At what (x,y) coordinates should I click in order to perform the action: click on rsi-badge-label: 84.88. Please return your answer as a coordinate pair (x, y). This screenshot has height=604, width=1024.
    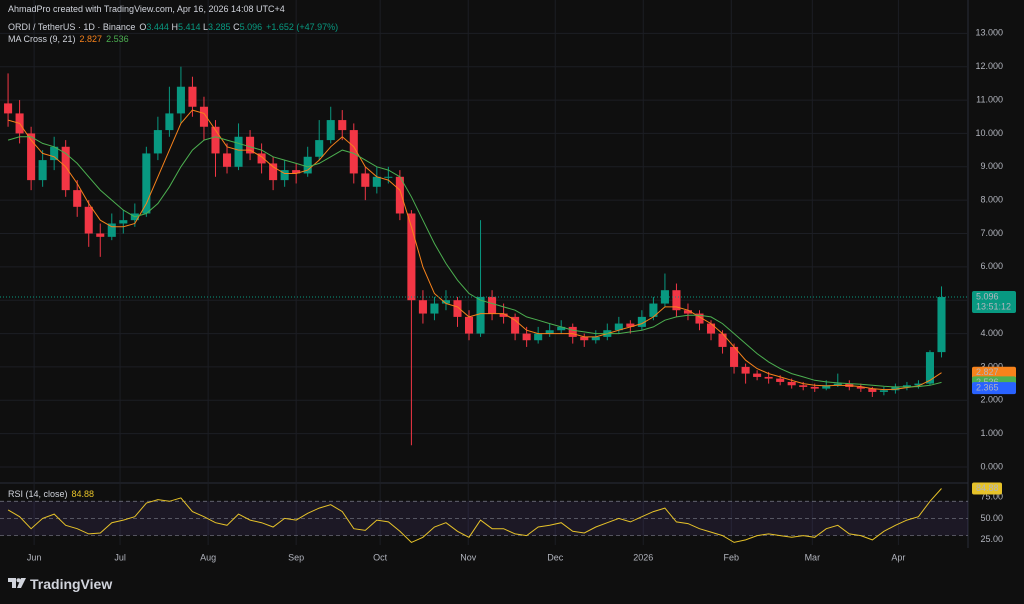
    Looking at the image, I should click on (987, 488).